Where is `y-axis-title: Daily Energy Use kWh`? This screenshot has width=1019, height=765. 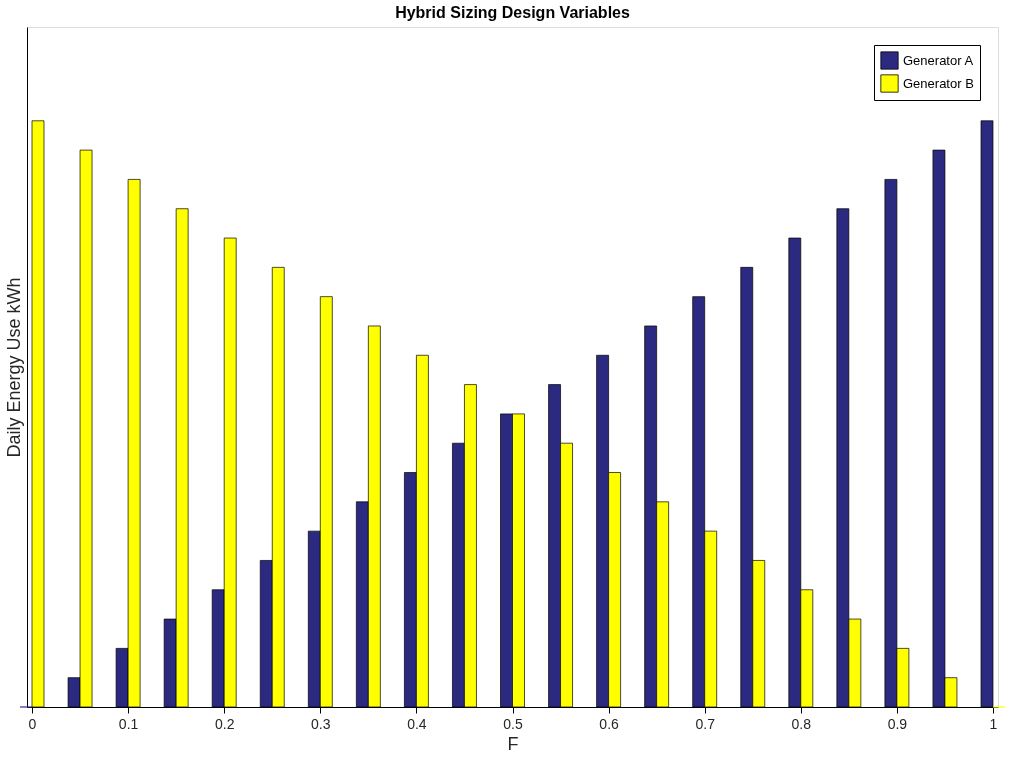 y-axis-title: Daily Energy Use kWh is located at coordinates (13, 367).